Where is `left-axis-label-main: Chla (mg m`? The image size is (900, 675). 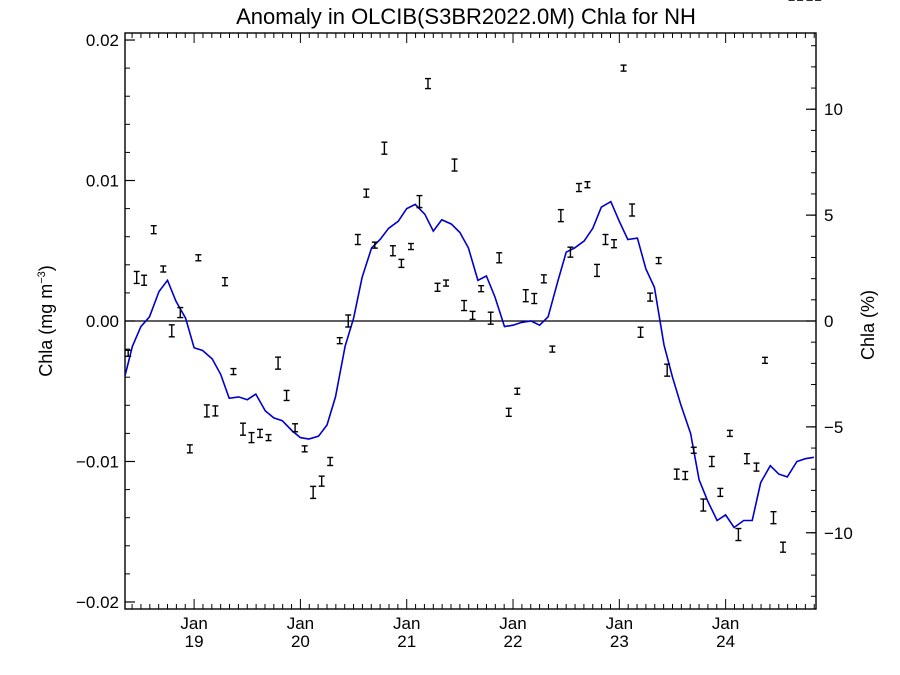 left-axis-label-main: Chla (mg m is located at coordinates (46, 330).